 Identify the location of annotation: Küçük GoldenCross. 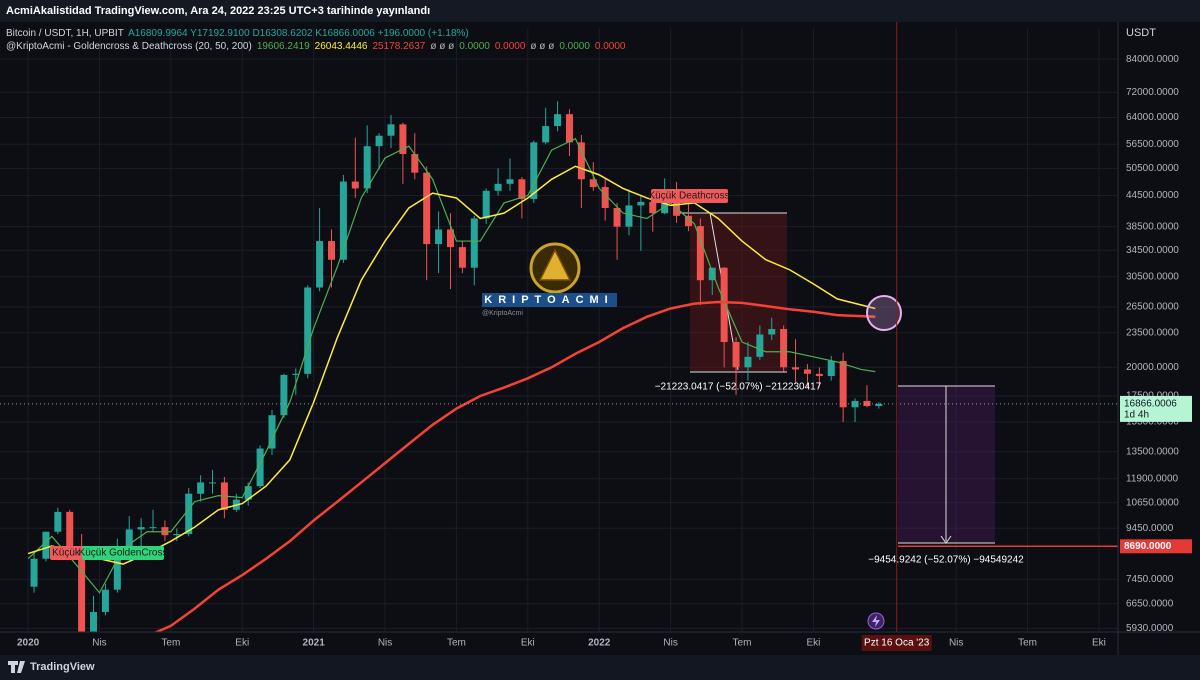
(123, 553).